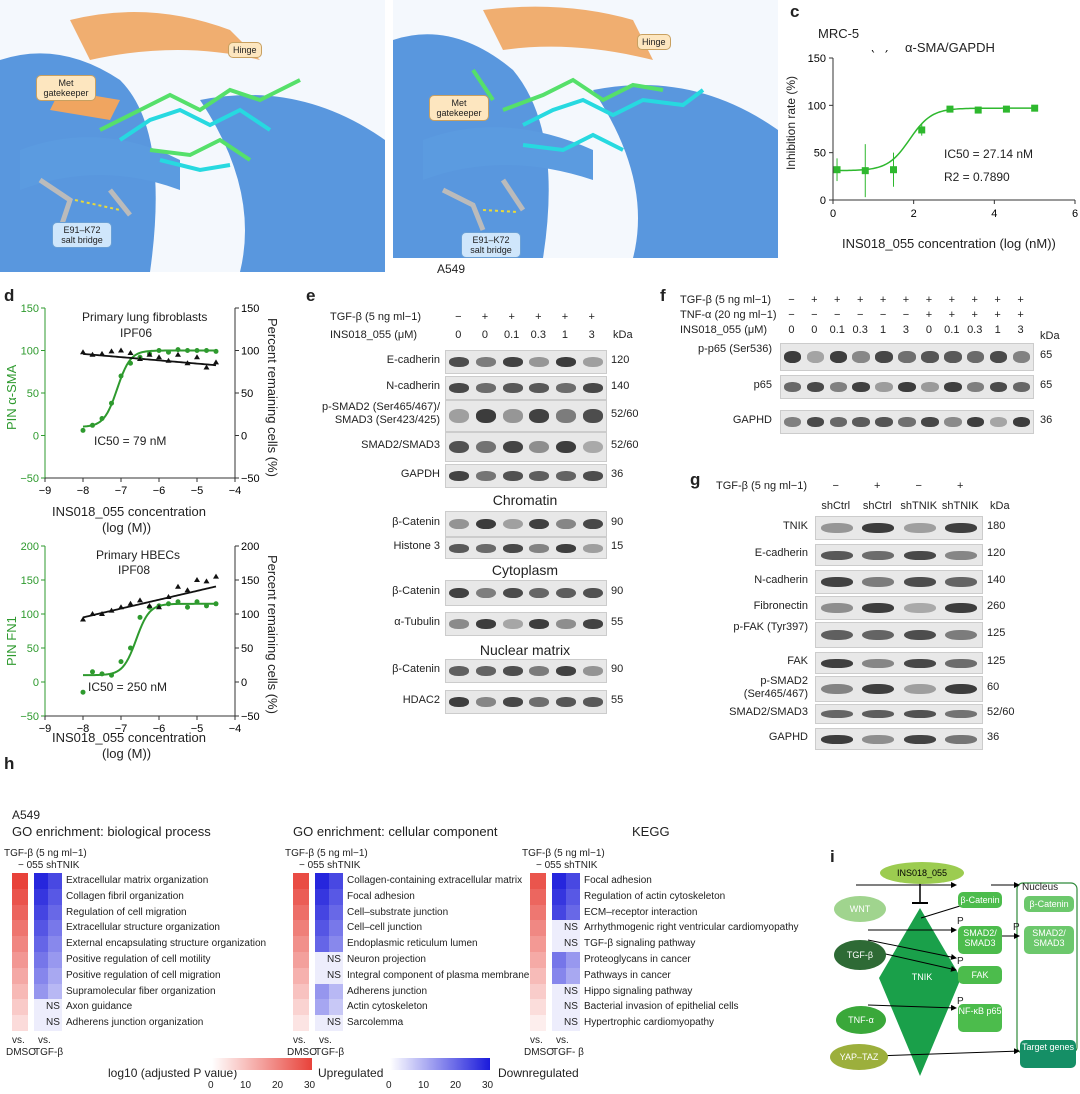 The image size is (1080, 1094). I want to click on g-row-kda-3: 260, so click(996, 606).